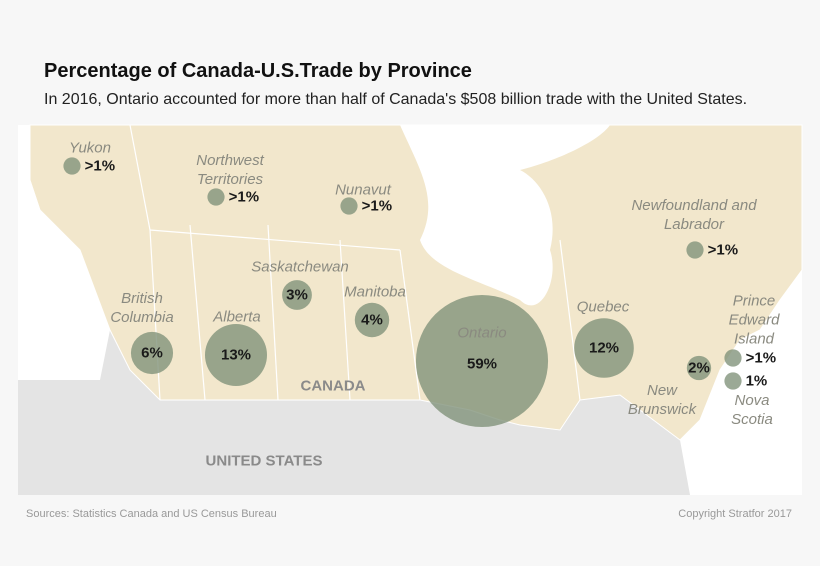  Describe the element at coordinates (694, 215) in the screenshot. I see `region-name: Newfoundland and Labrador` at that location.